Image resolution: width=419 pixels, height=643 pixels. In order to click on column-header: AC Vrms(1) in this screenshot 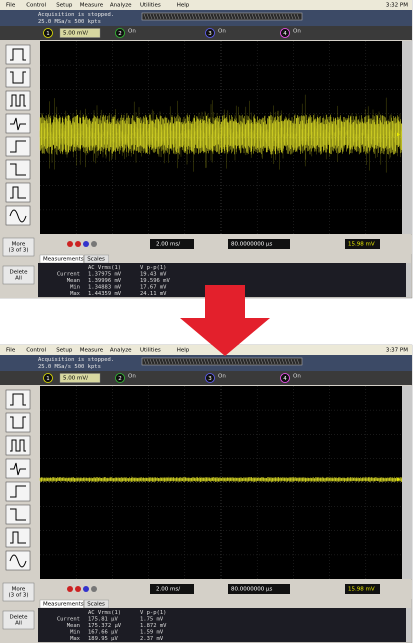, I will do `click(104, 613)`.